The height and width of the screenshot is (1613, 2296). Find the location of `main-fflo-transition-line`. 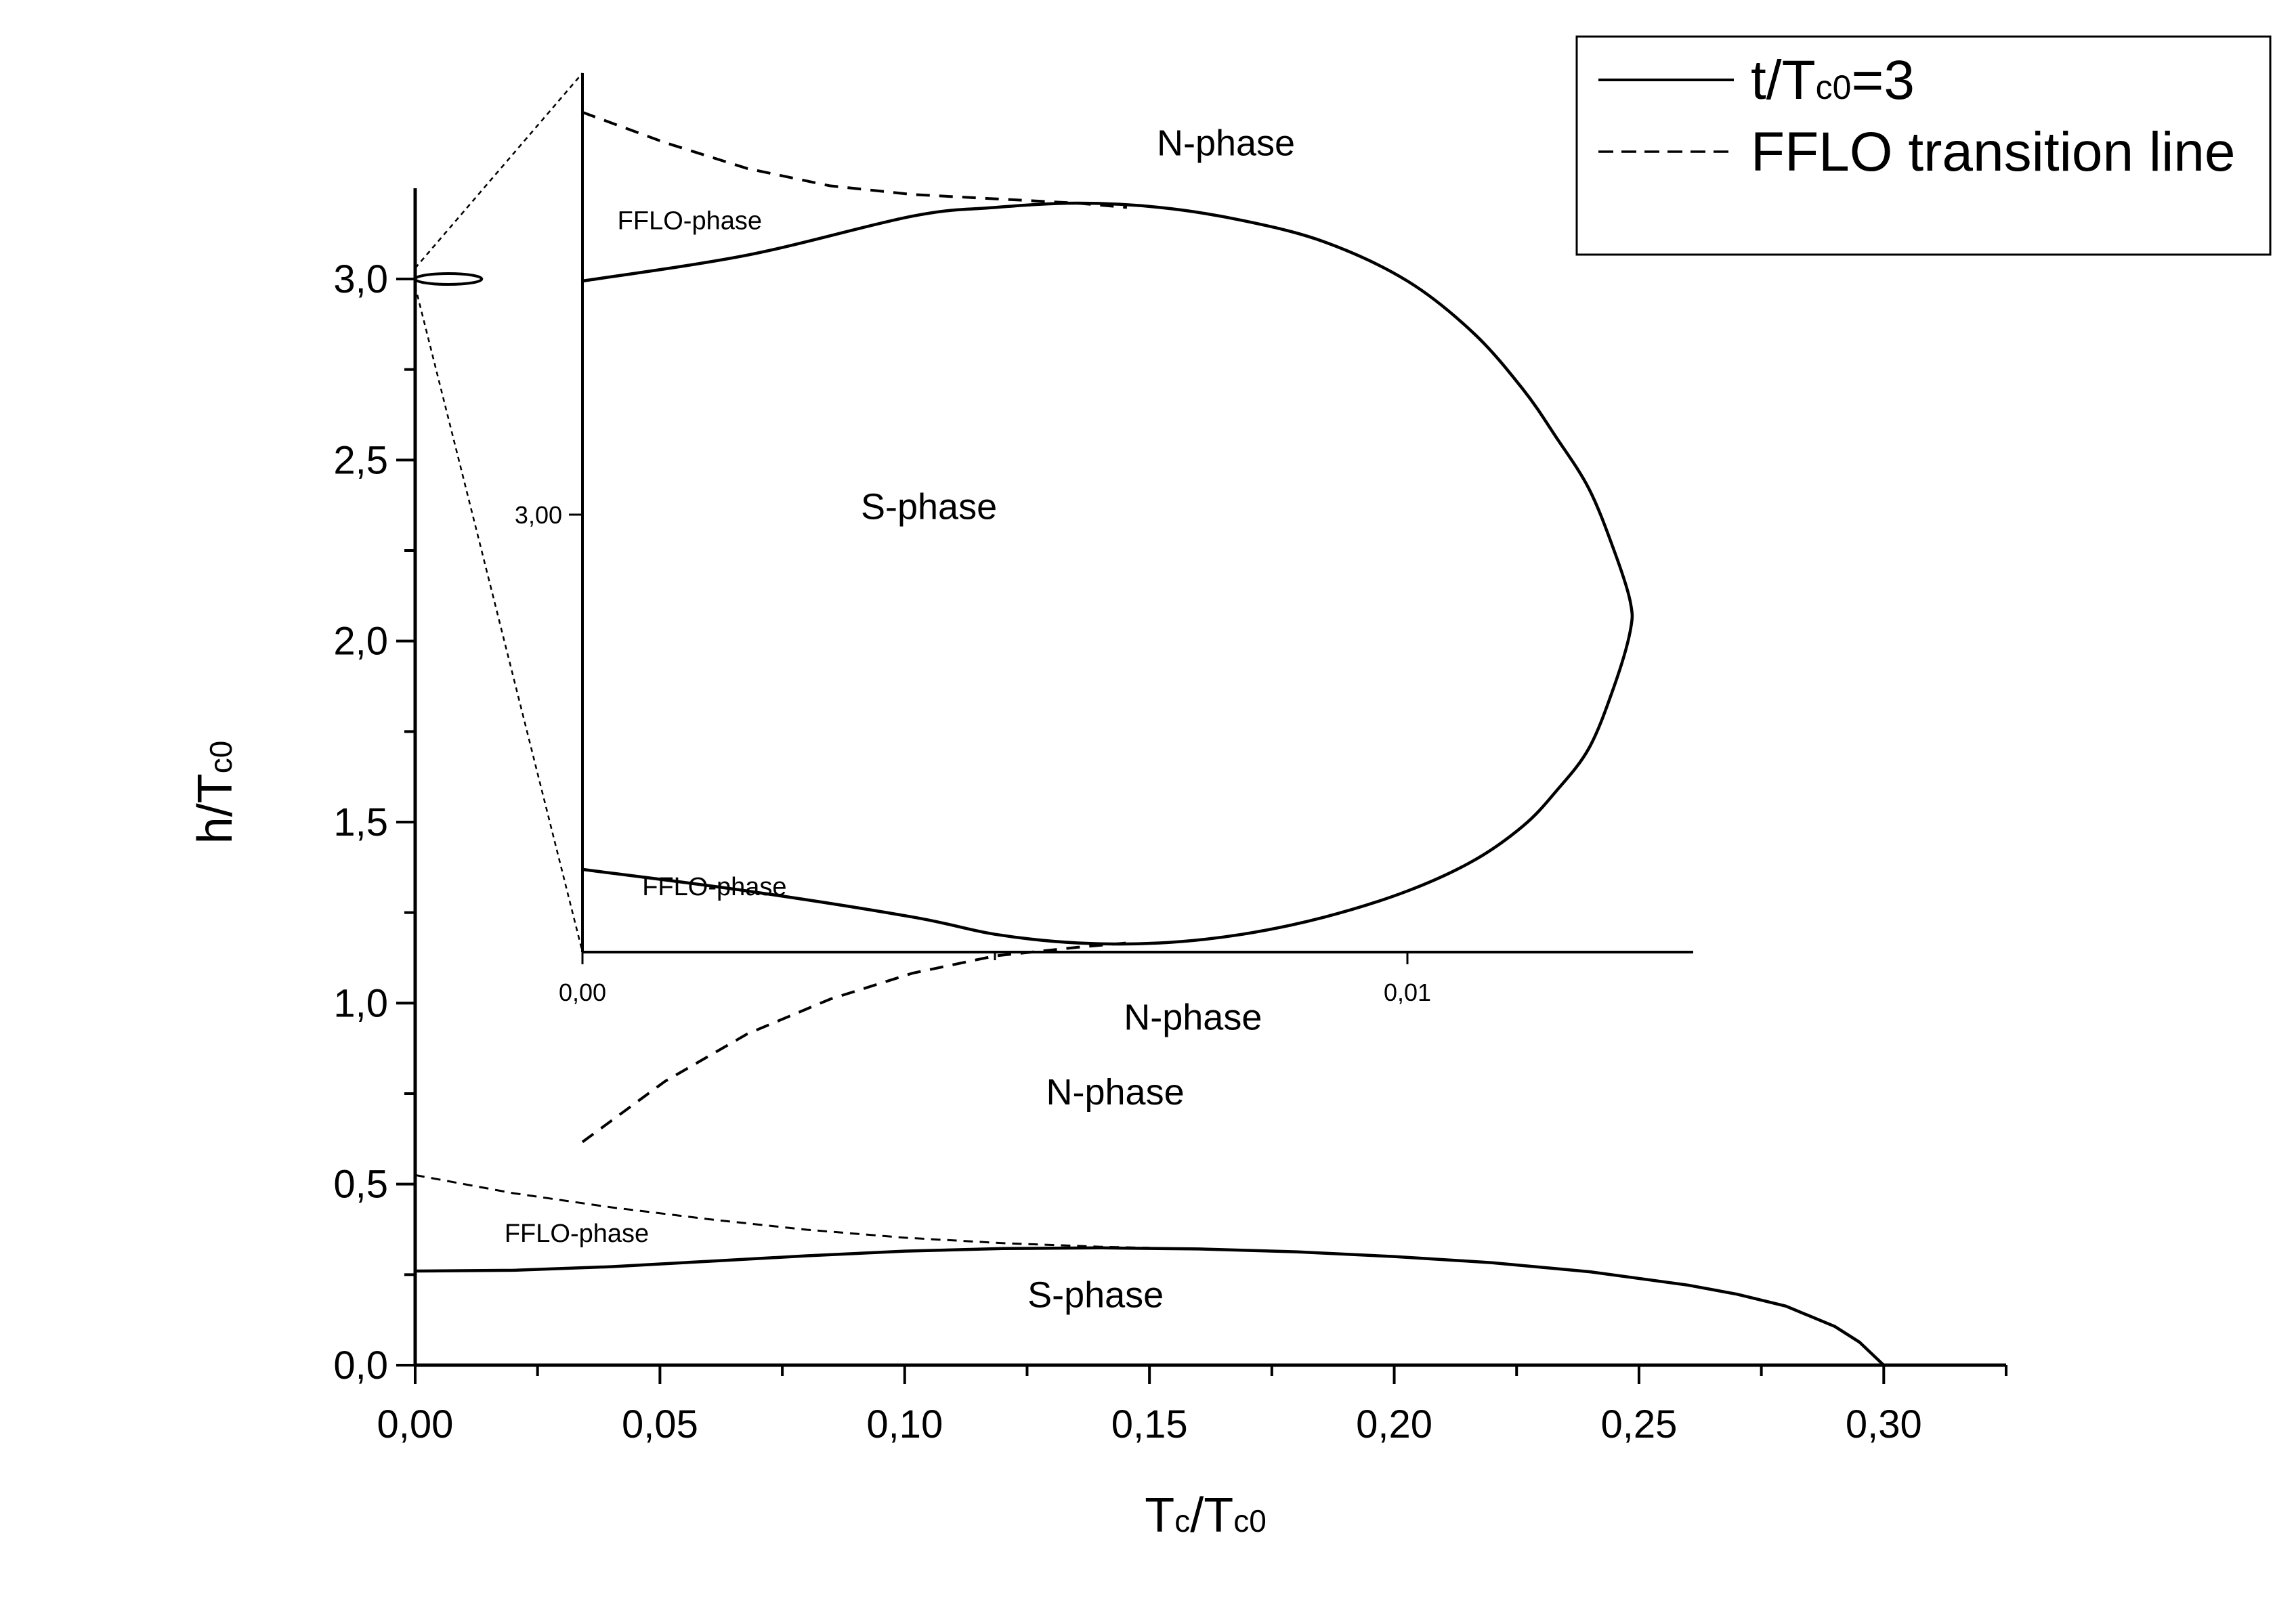

main-fflo-transition-line is located at coordinates (782, 1211).